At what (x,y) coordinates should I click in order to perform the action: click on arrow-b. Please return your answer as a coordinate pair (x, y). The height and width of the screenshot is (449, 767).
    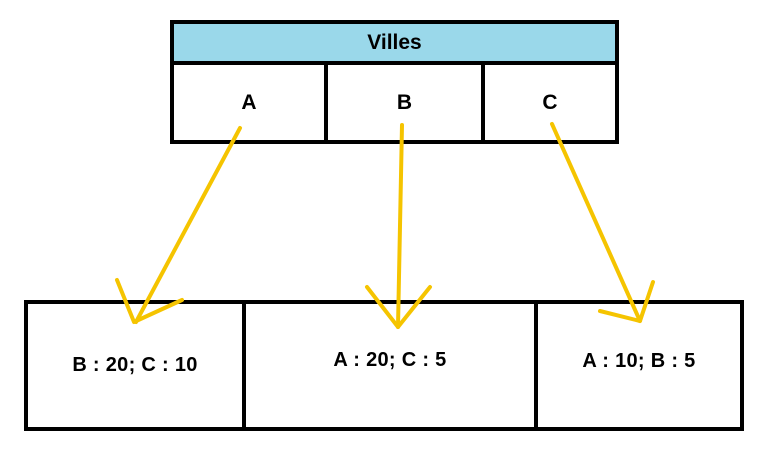
    Looking at the image, I should click on (398, 226).